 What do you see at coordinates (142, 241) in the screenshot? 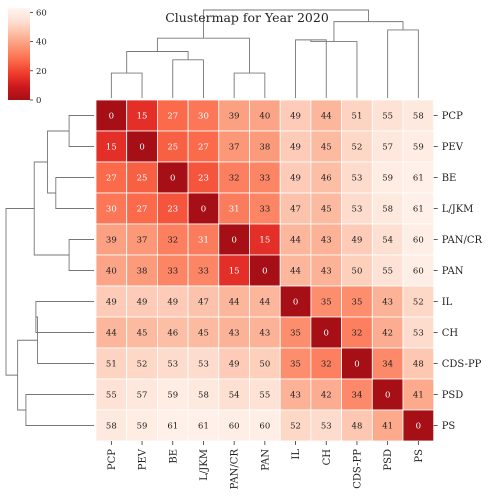
I see `cell-value-label: 37` at bounding box center [142, 241].